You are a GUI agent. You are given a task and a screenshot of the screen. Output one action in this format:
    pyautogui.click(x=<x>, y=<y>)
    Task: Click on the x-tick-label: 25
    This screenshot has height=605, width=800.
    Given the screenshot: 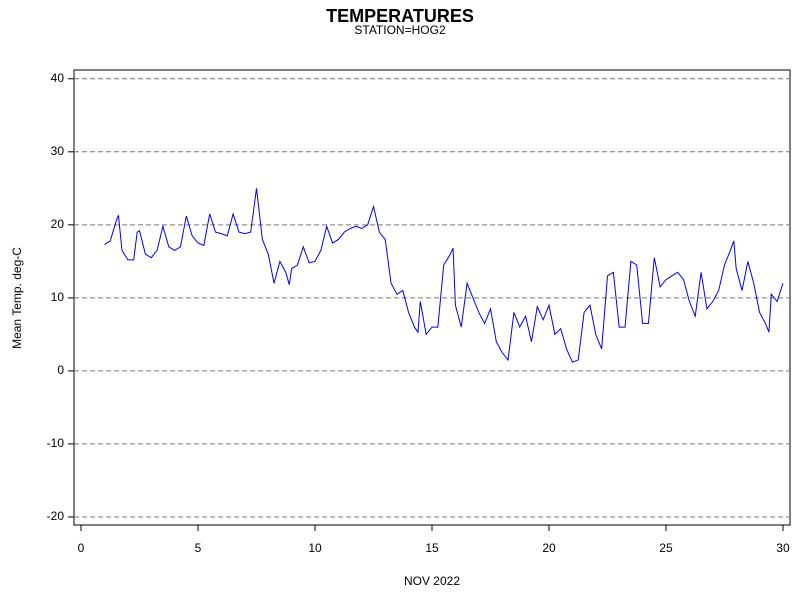 What is the action you would take?
    pyautogui.click(x=666, y=548)
    